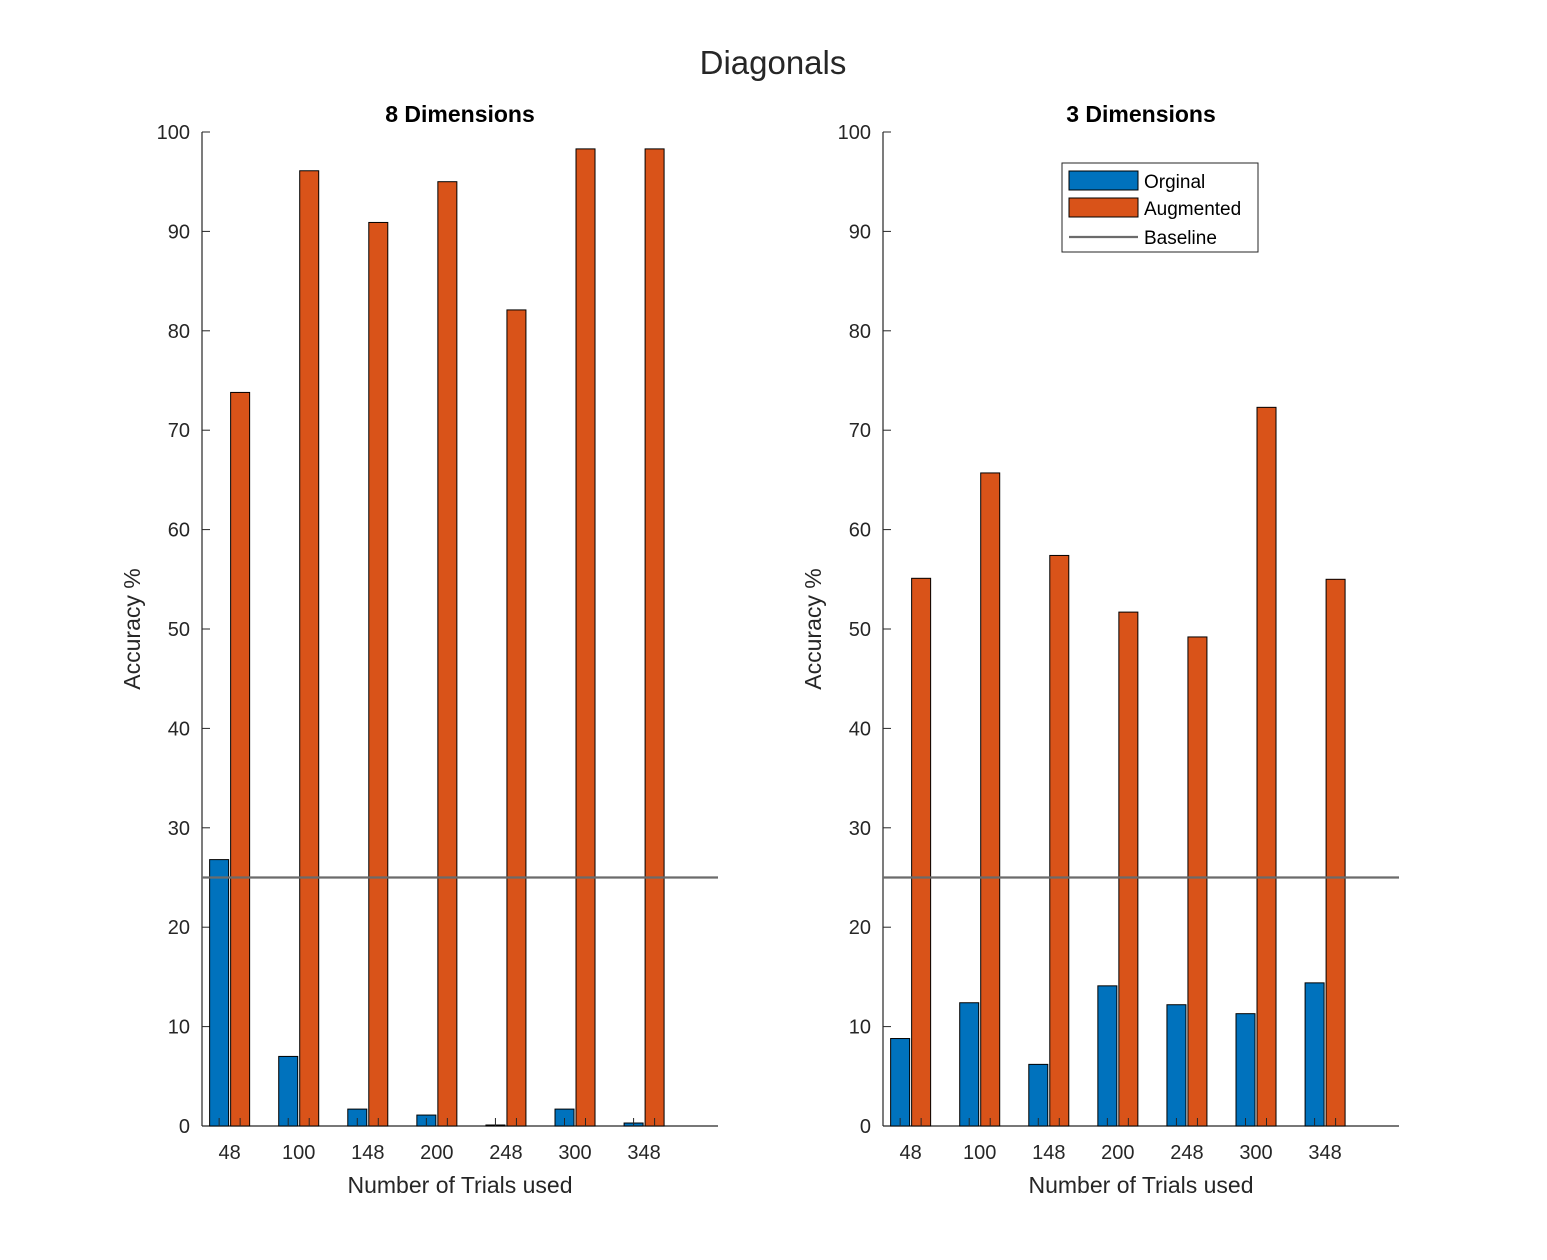  I want to click on subplot-title: 3 Dimensions, so click(1141, 114).